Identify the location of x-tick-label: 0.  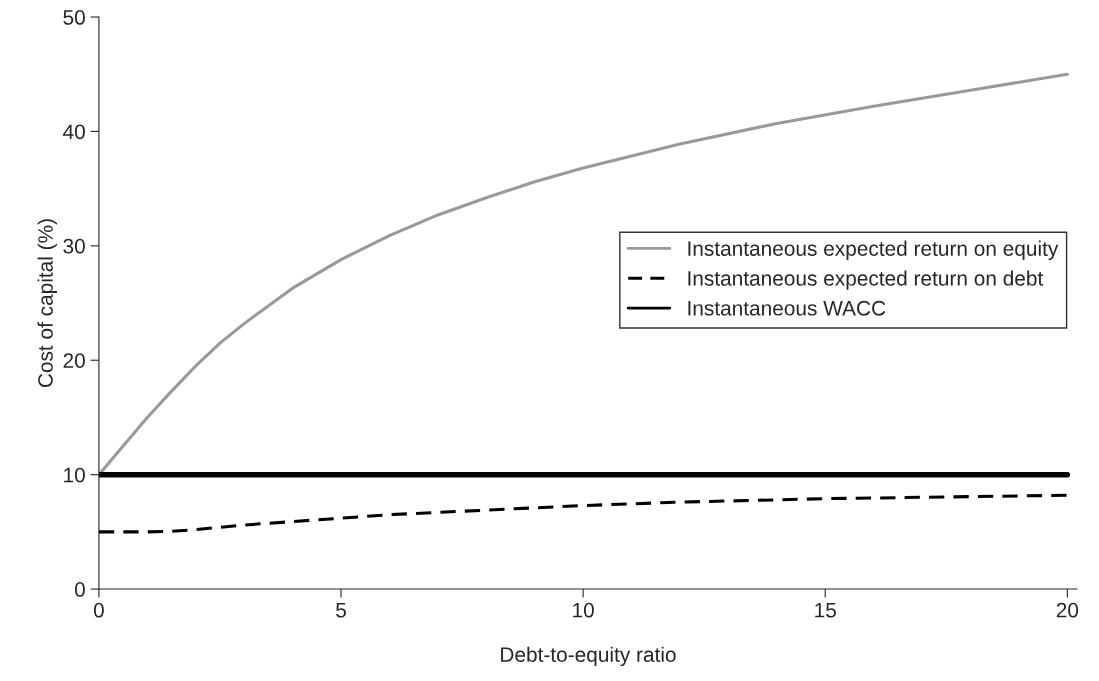
(98, 610).